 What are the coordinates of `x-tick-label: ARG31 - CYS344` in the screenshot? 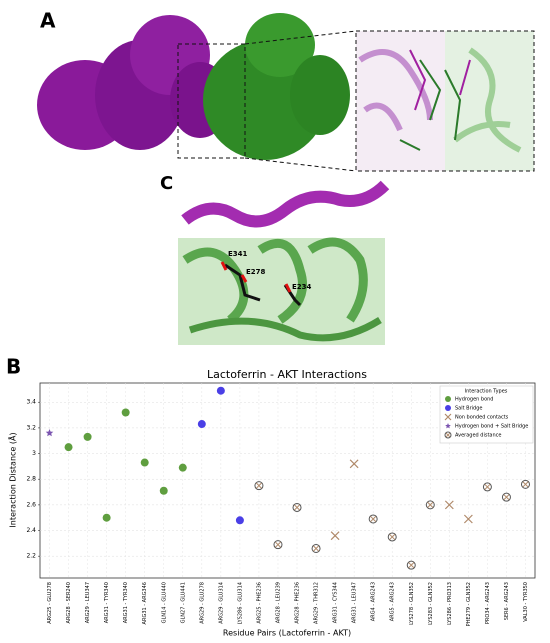 It's located at (336, 602).